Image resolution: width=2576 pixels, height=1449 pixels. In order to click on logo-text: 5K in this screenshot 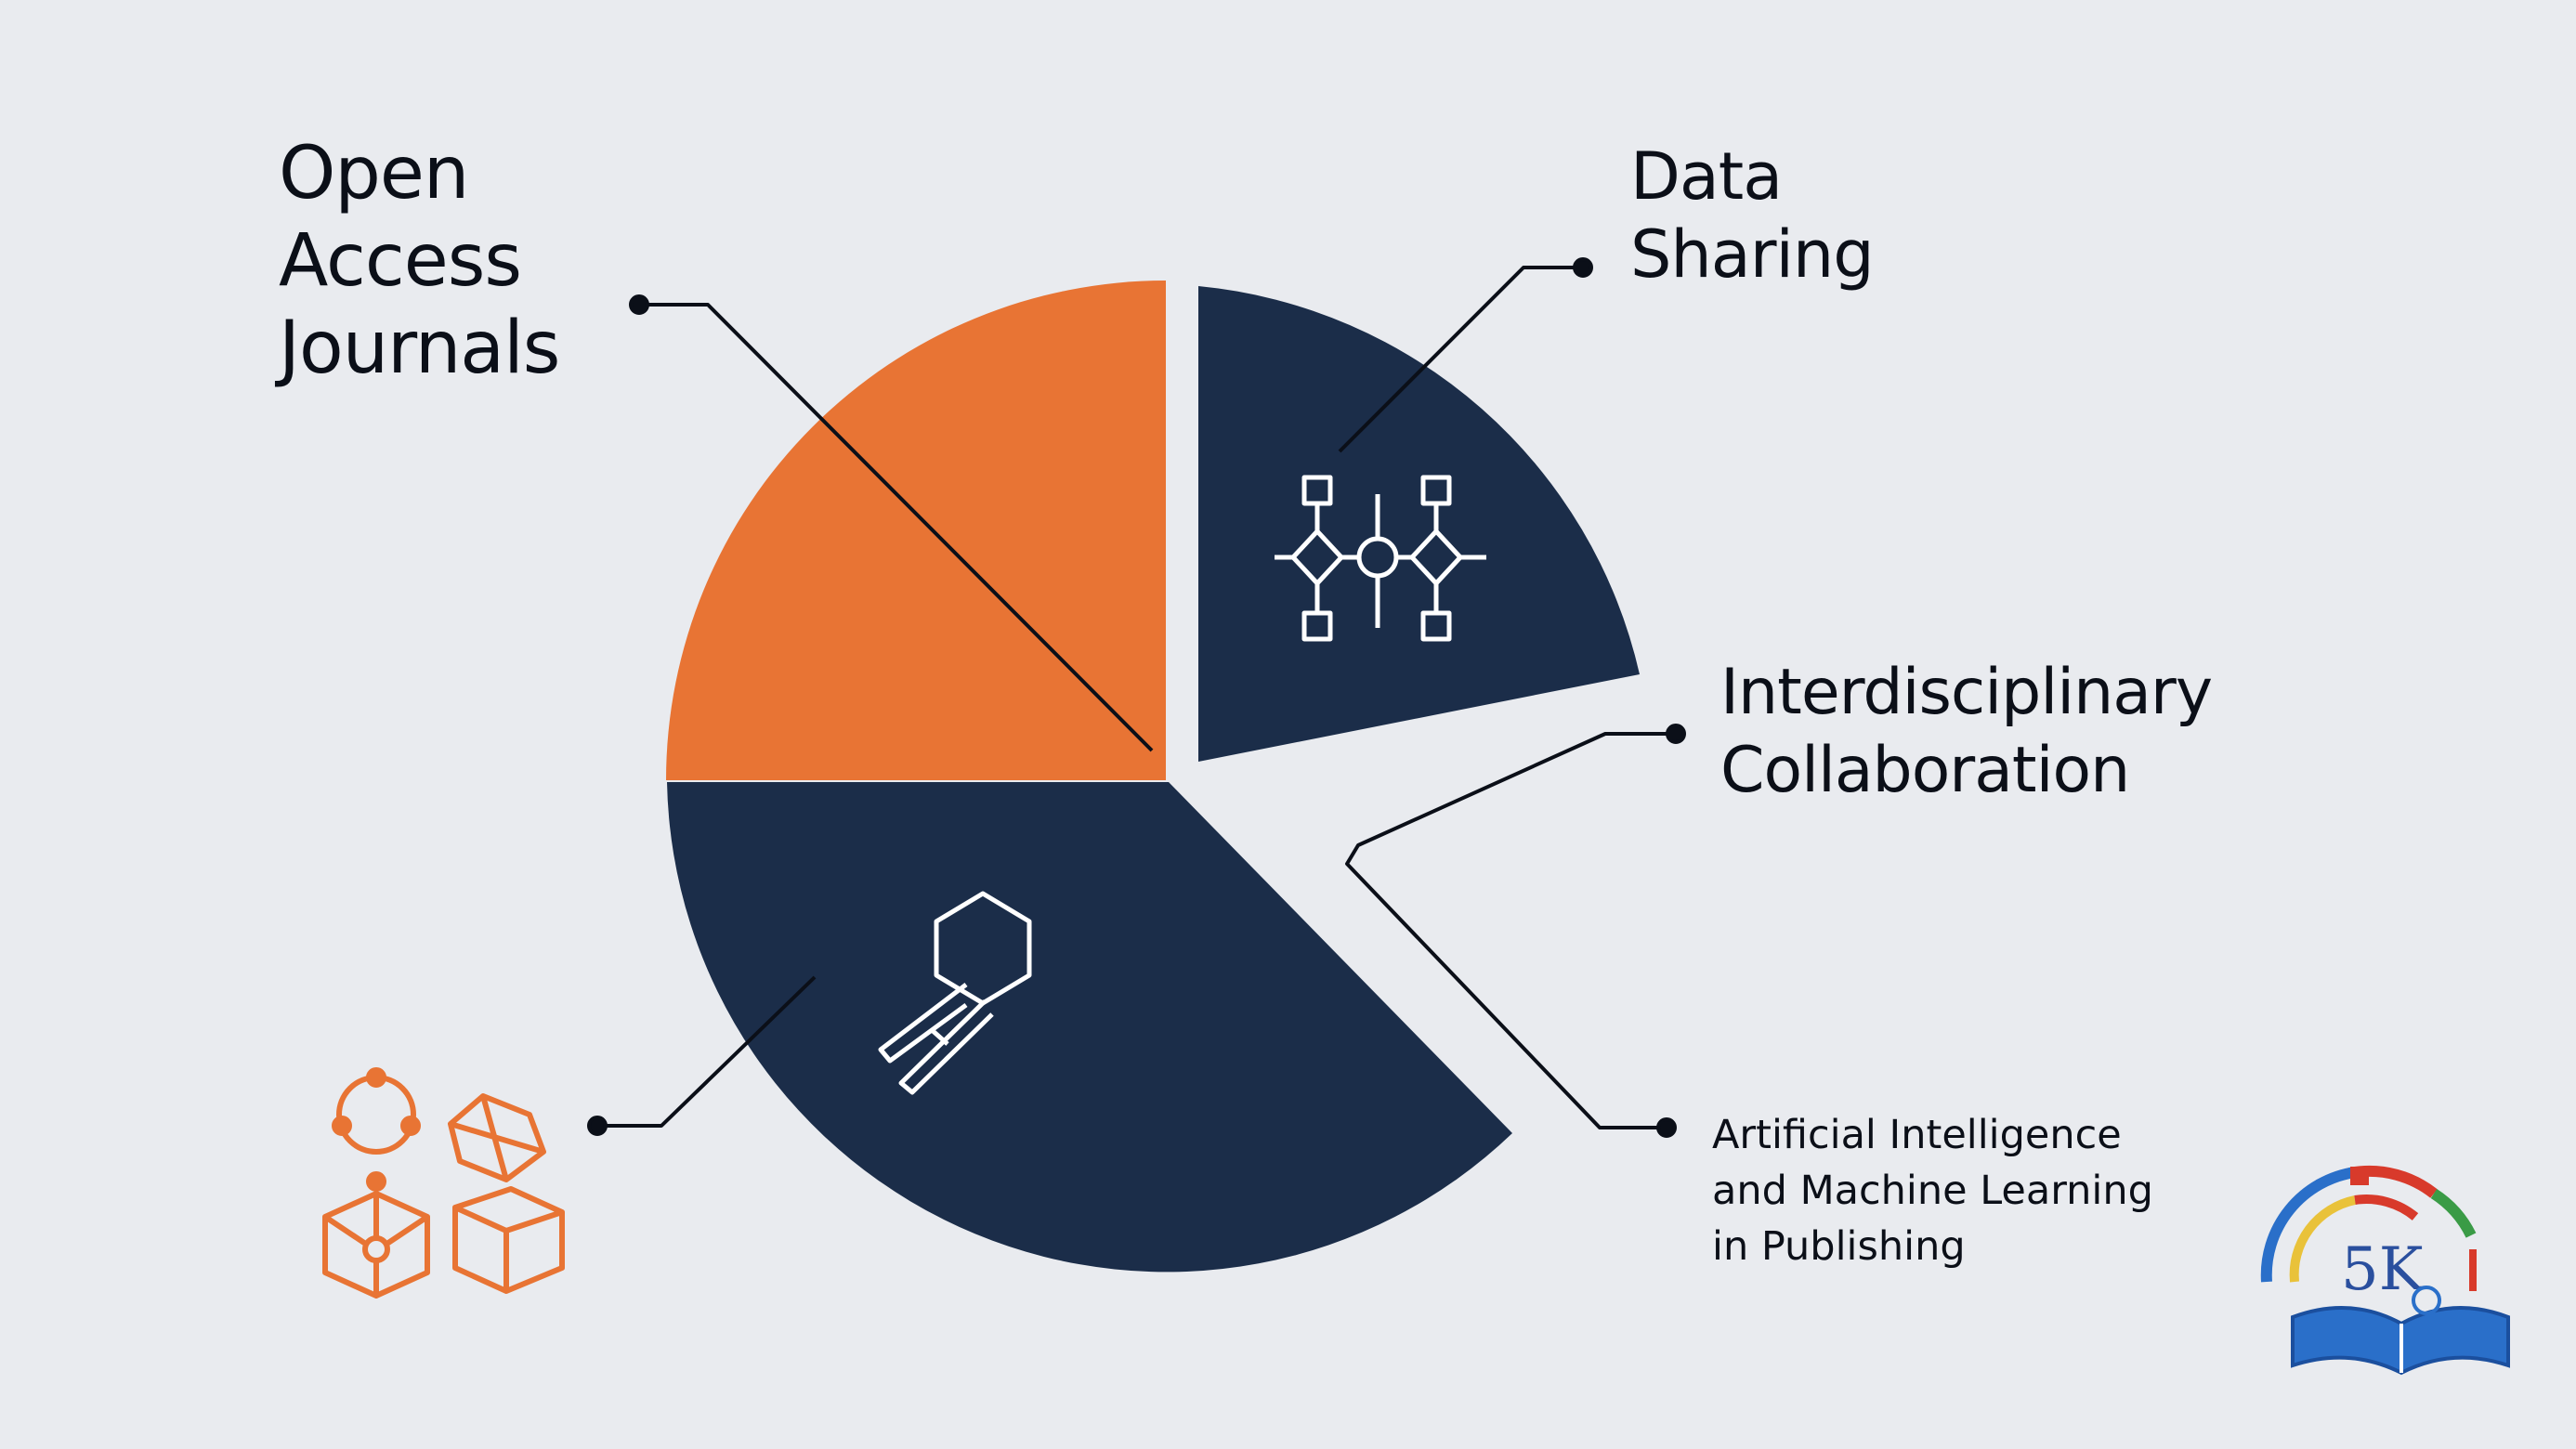, I will do `click(2383, 1269)`.